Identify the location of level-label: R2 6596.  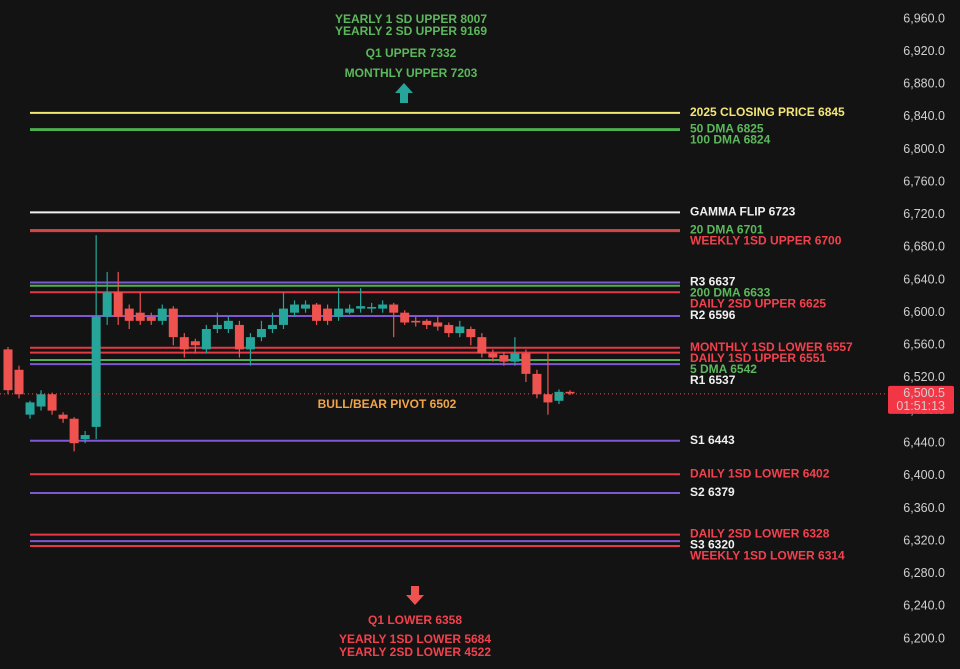
(713, 315).